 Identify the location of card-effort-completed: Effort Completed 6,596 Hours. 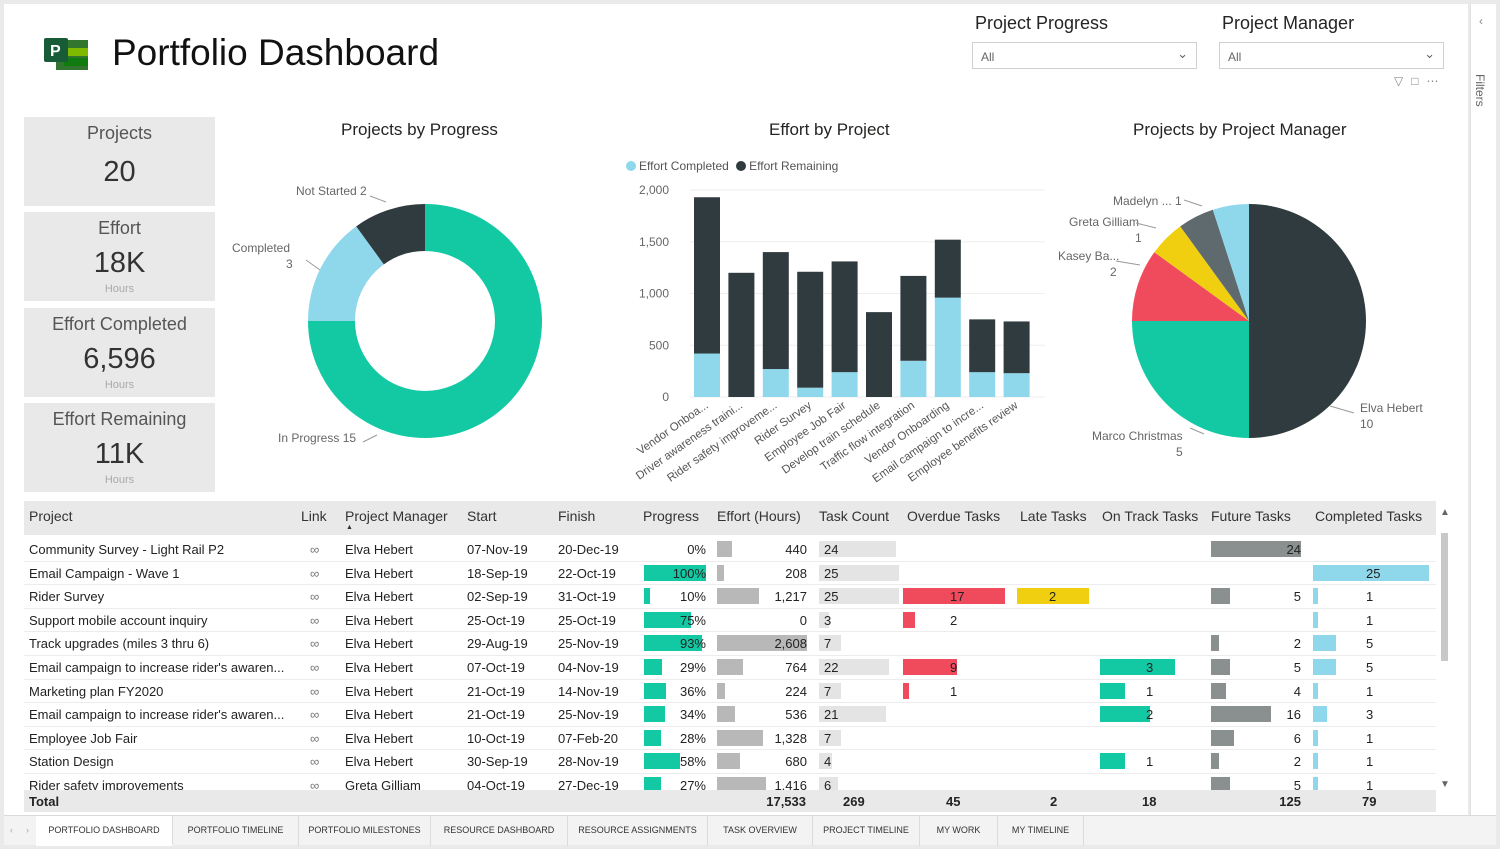
(119, 352).